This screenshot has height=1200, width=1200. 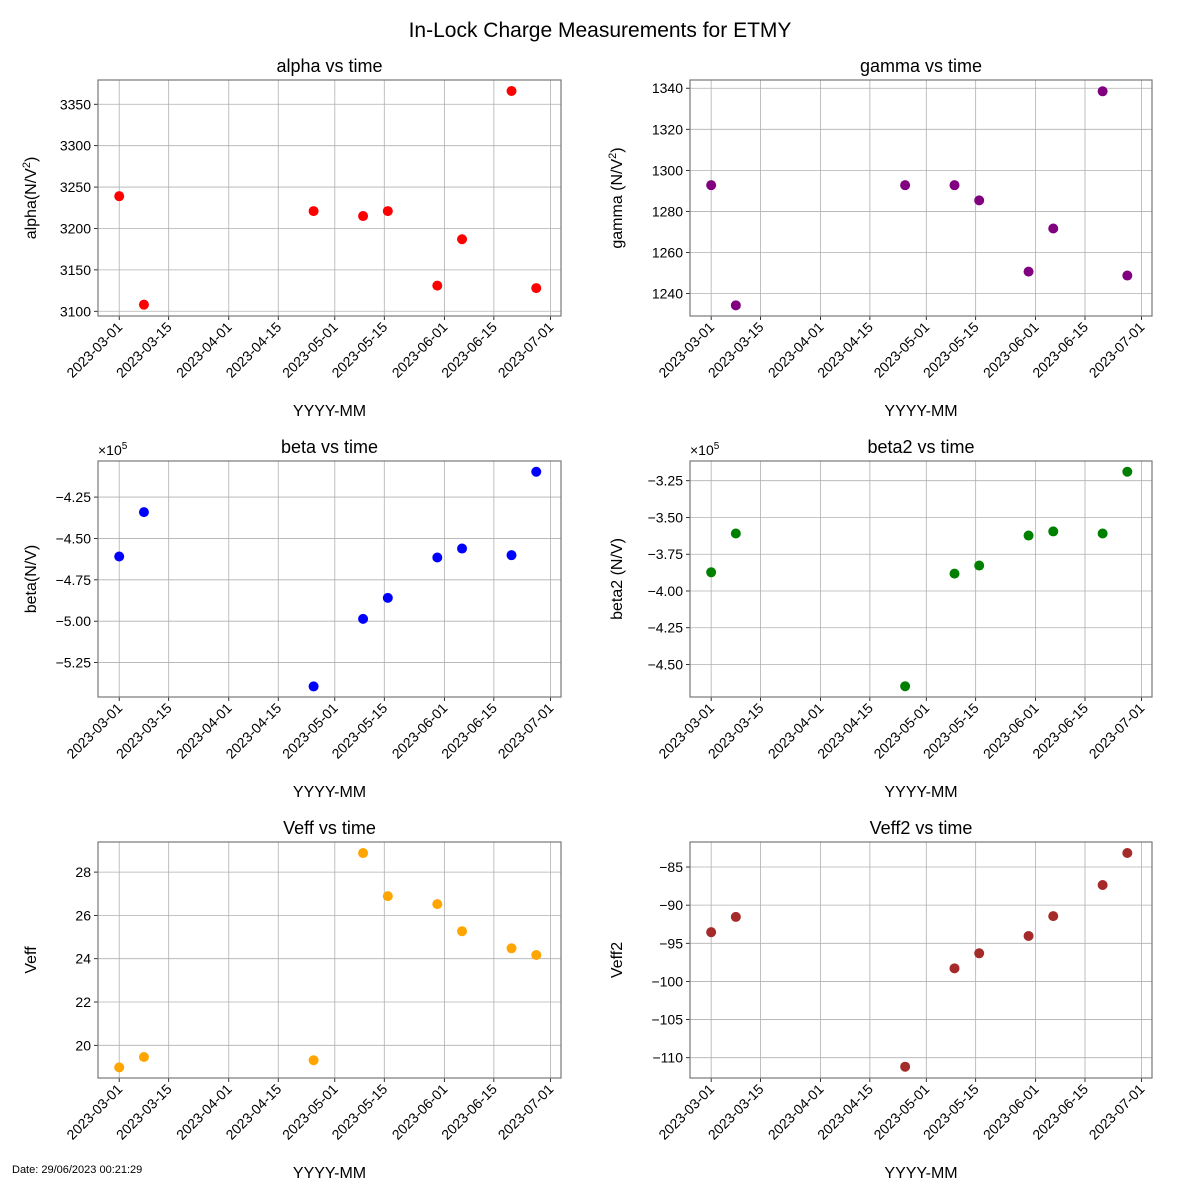 What do you see at coordinates (329, 828) in the screenshot?
I see `subplot-title: Veff vs time` at bounding box center [329, 828].